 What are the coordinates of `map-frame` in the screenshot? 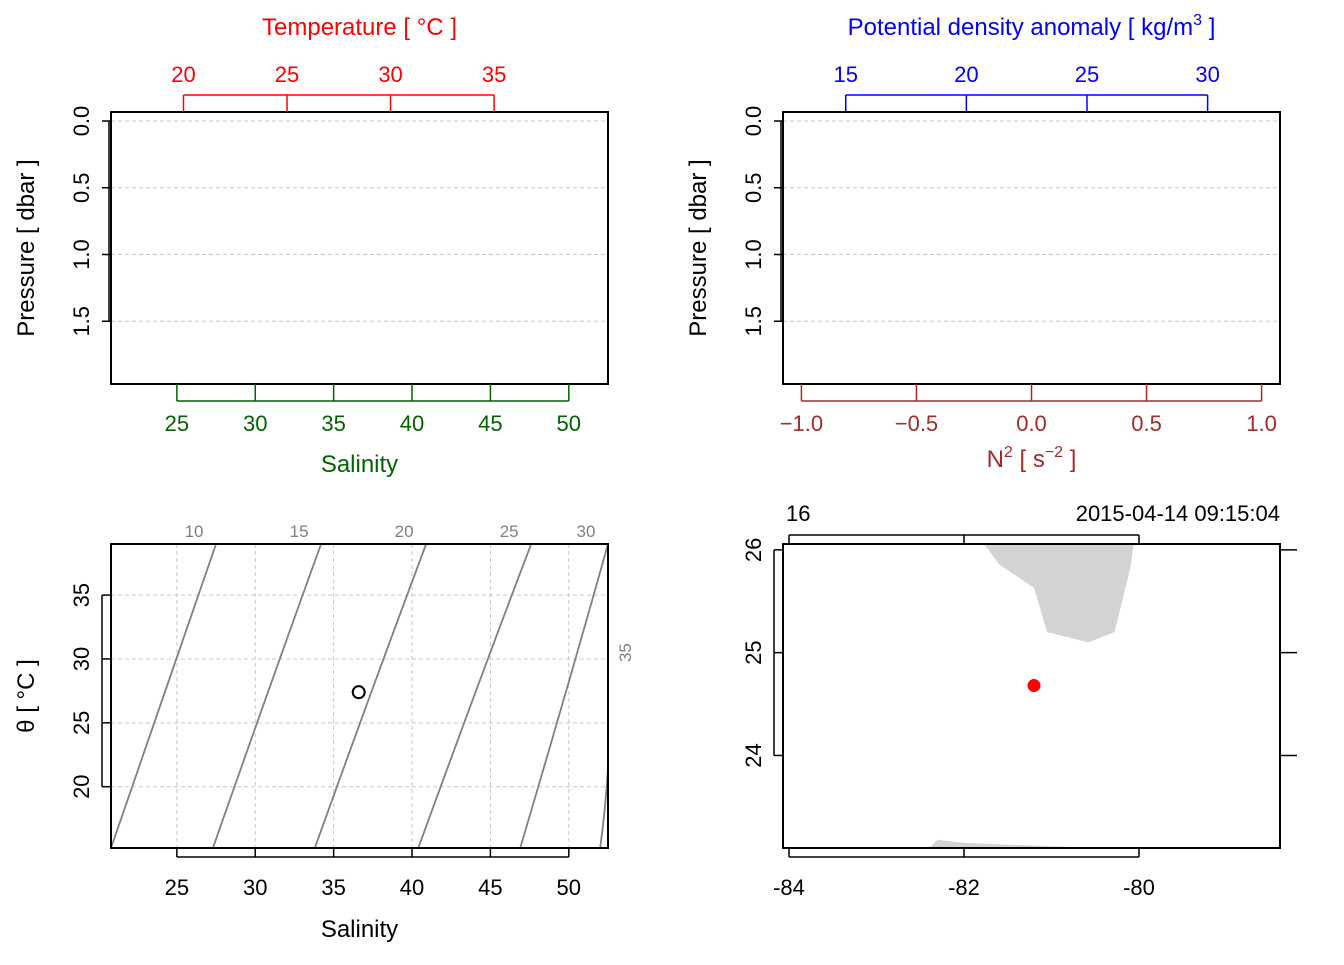 It's located at (1031, 696).